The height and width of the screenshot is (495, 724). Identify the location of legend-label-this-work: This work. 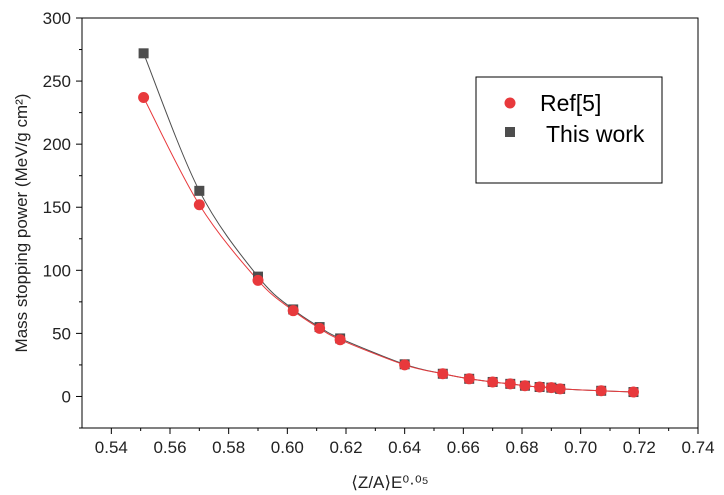
(595, 134).